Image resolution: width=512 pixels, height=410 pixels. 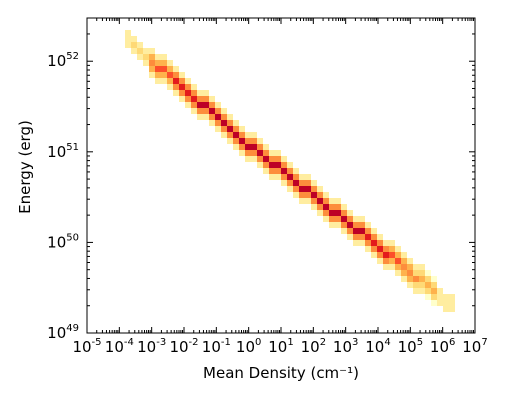 I want to click on y-tick-label: 1052, so click(x=63, y=60).